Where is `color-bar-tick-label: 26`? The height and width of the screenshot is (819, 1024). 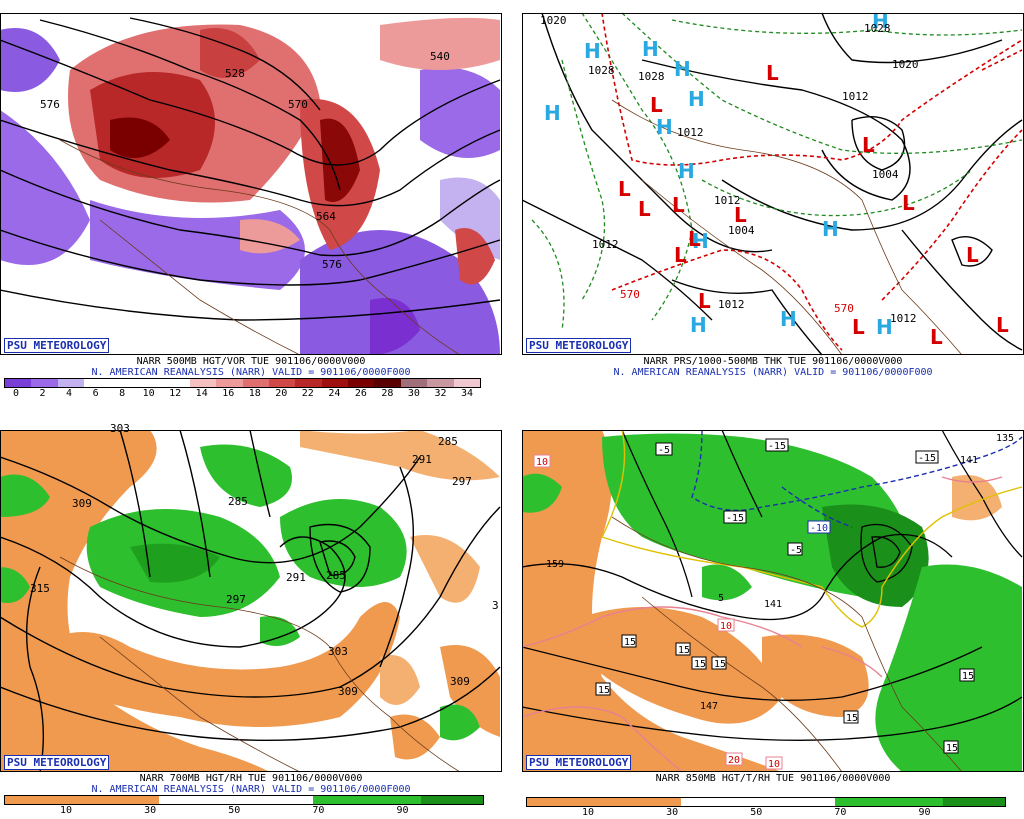
color-bar-tick-label: 26 is located at coordinates (360, 393).